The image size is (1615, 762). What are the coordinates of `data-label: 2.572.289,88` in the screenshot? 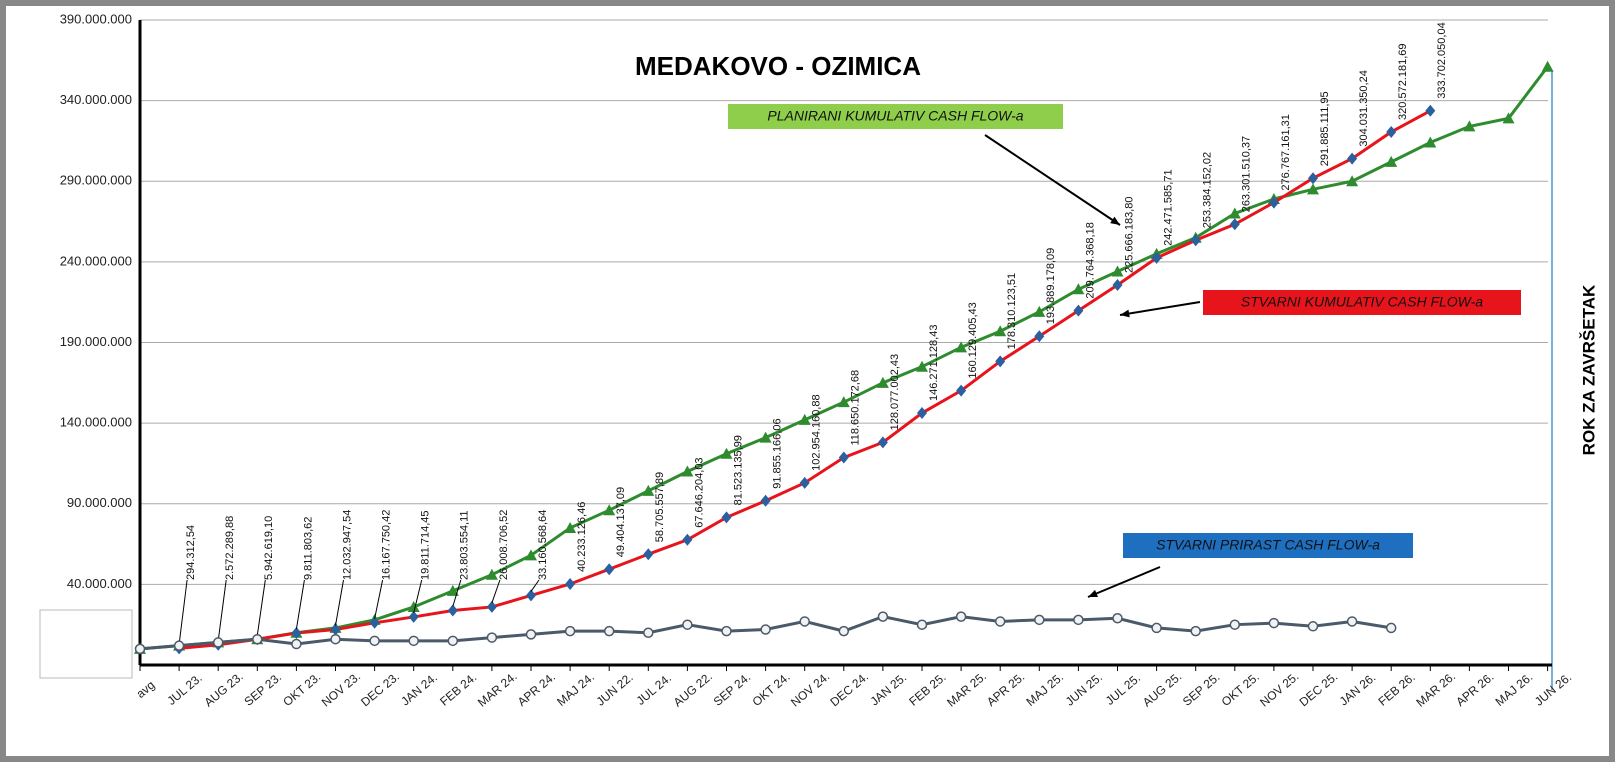 It's located at (230, 548).